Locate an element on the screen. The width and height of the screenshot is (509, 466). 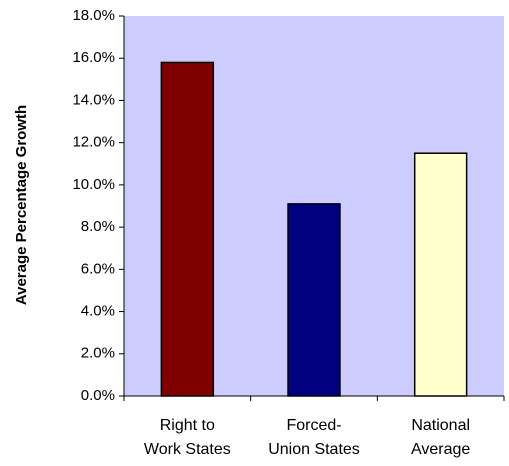
y-axis-label: Average Percentage Growth is located at coordinates (21, 205).